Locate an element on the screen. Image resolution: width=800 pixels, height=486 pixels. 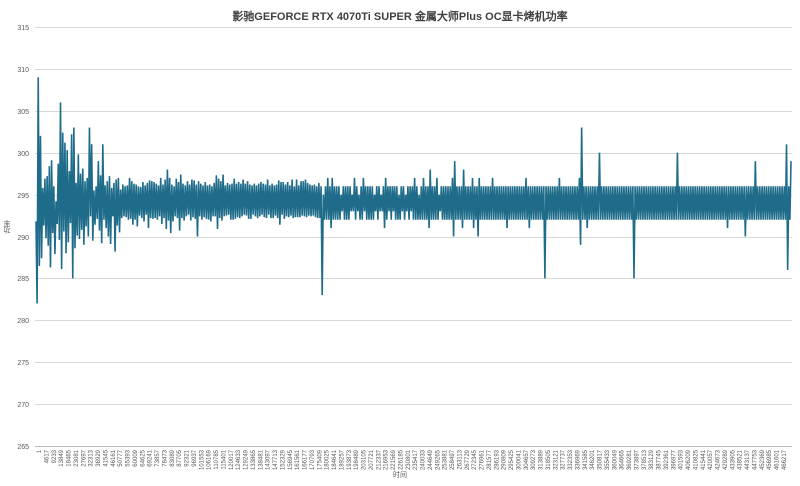
x-tick-label: 267729 is located at coordinates (468, 459).